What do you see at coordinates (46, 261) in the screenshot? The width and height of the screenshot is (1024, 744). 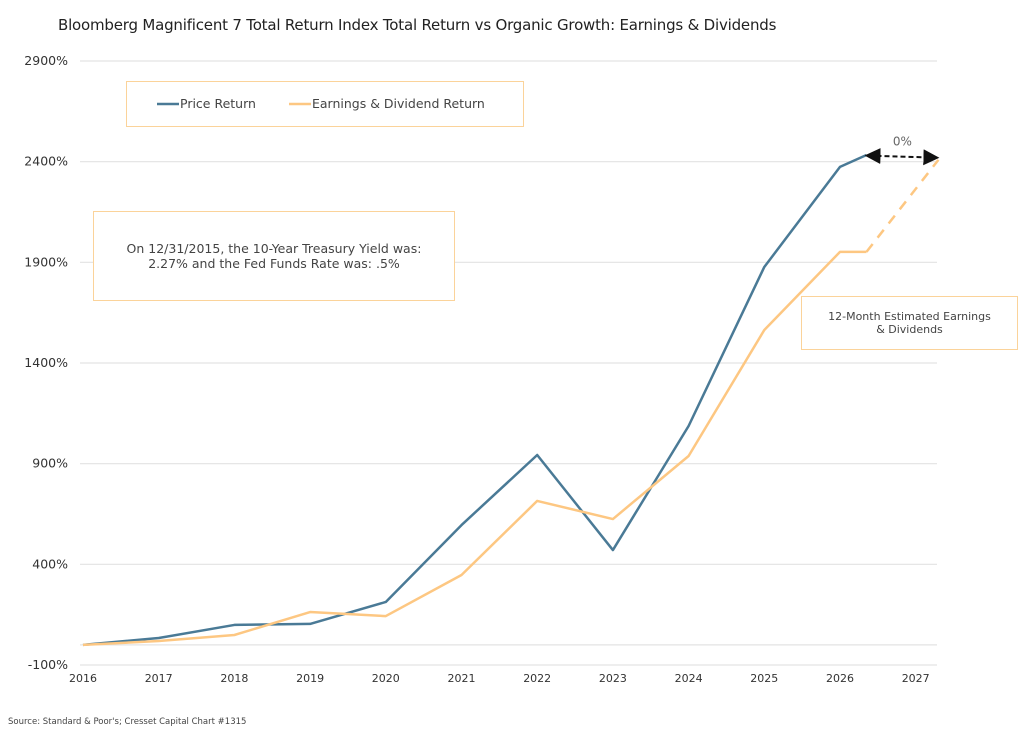 I see `y-tick-label: 1900%` at bounding box center [46, 261].